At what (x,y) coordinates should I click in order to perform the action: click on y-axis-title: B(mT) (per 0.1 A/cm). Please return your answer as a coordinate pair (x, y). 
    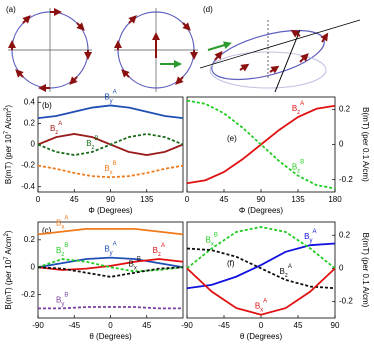
    Looking at the image, I should click on (365, 270).